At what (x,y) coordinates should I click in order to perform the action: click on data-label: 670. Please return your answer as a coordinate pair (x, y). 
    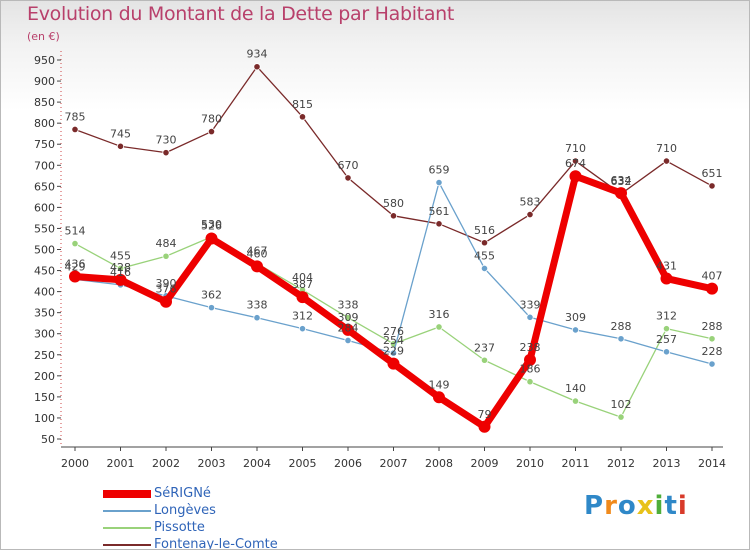
    Looking at the image, I should click on (348, 165).